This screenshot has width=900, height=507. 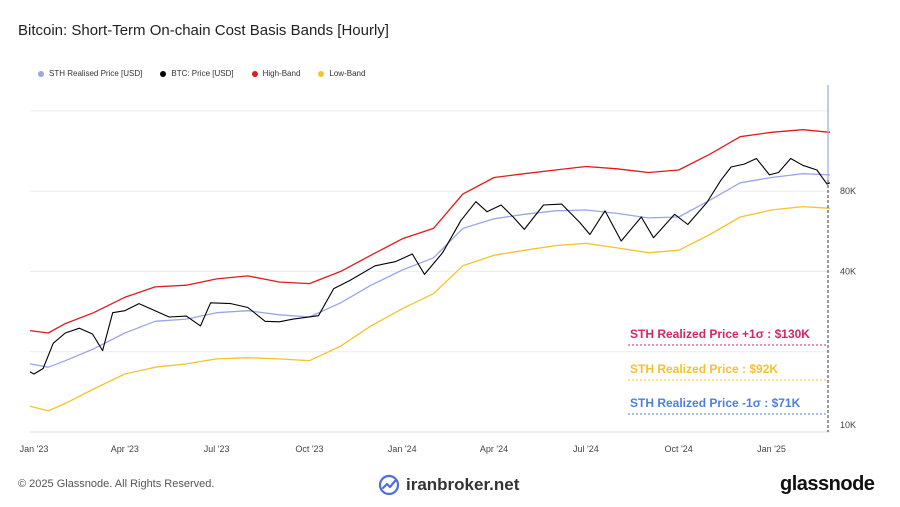 I want to click on legend-item-high-band: High-Band, so click(x=276, y=73).